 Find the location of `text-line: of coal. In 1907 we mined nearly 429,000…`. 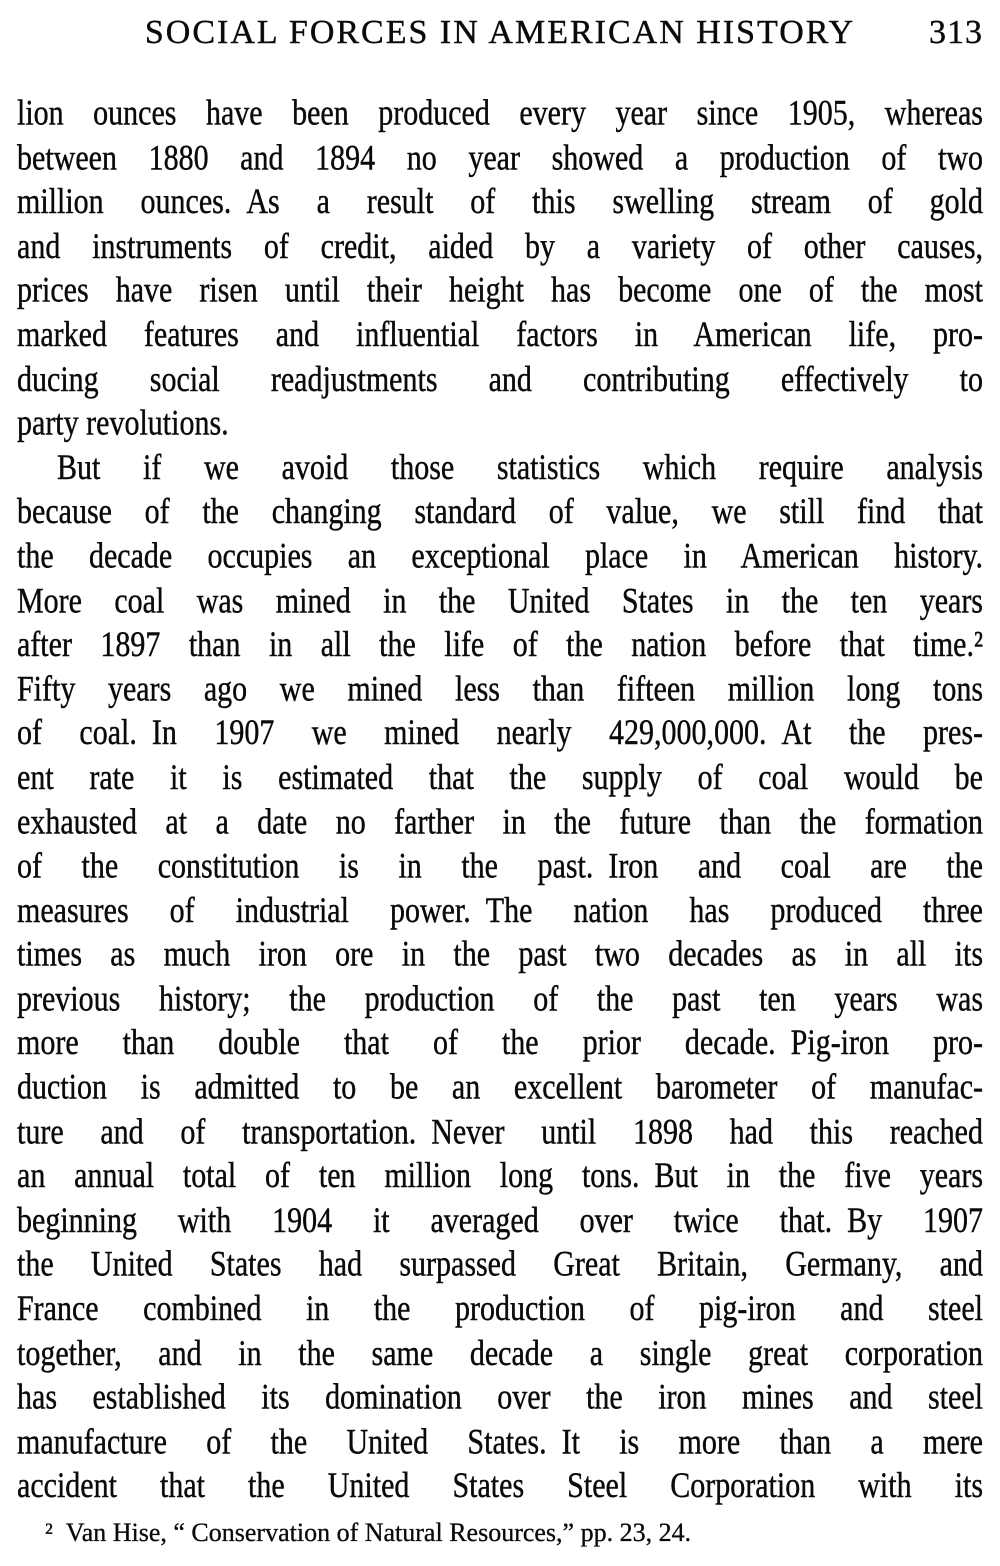

text-line: of coal. In 1907 we mined nearly 429,000… is located at coordinates (500, 733).